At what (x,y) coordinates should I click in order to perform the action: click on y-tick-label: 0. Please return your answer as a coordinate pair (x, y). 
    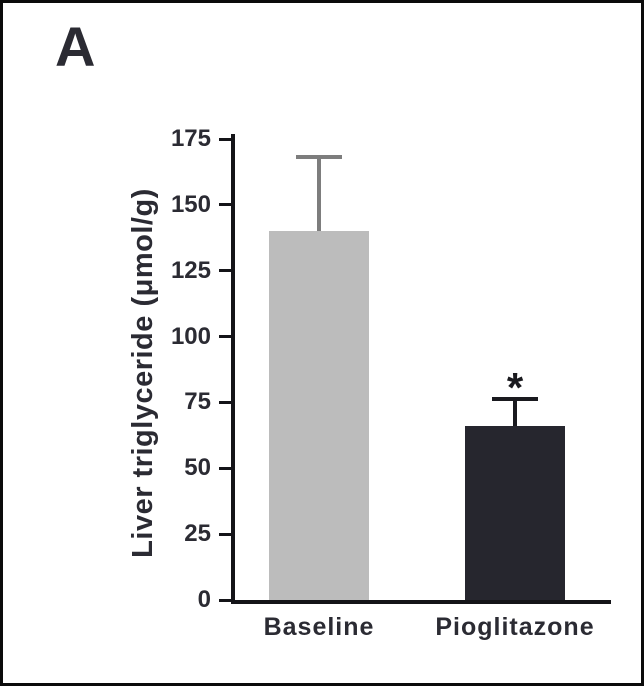
    Looking at the image, I should click on (204, 599).